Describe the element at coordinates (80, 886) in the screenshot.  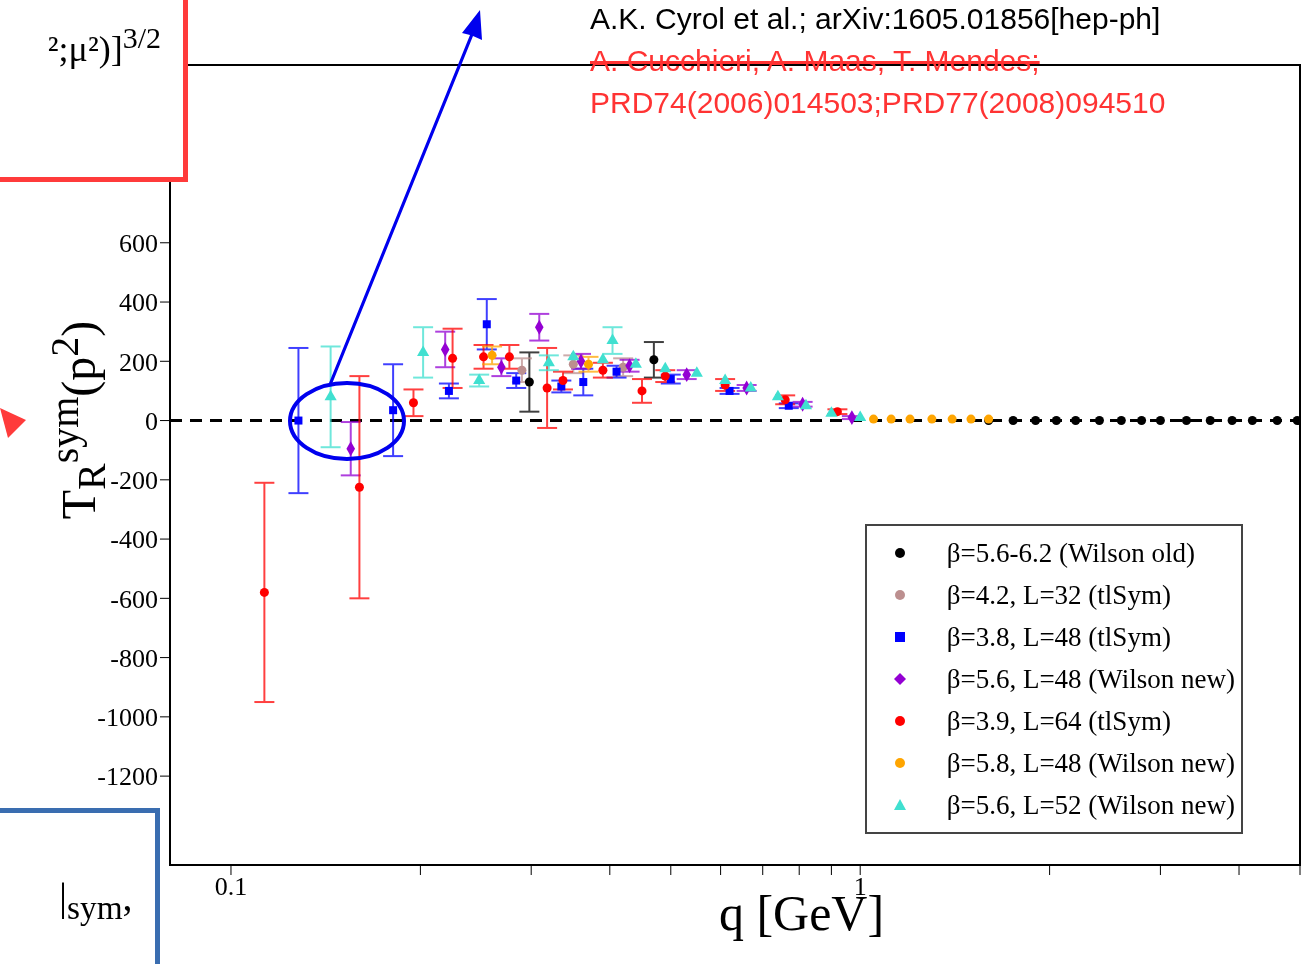
I see `formula-box: |$_{sym}$,` at that location.